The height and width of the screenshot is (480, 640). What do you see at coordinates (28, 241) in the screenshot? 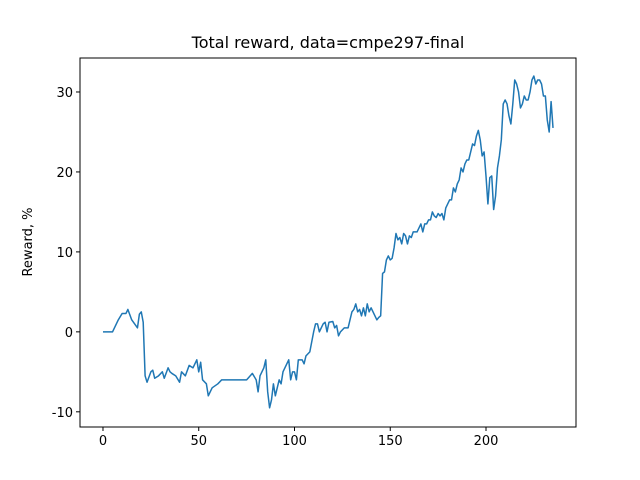
I see `y-axis-label: Reward, %` at bounding box center [28, 241].